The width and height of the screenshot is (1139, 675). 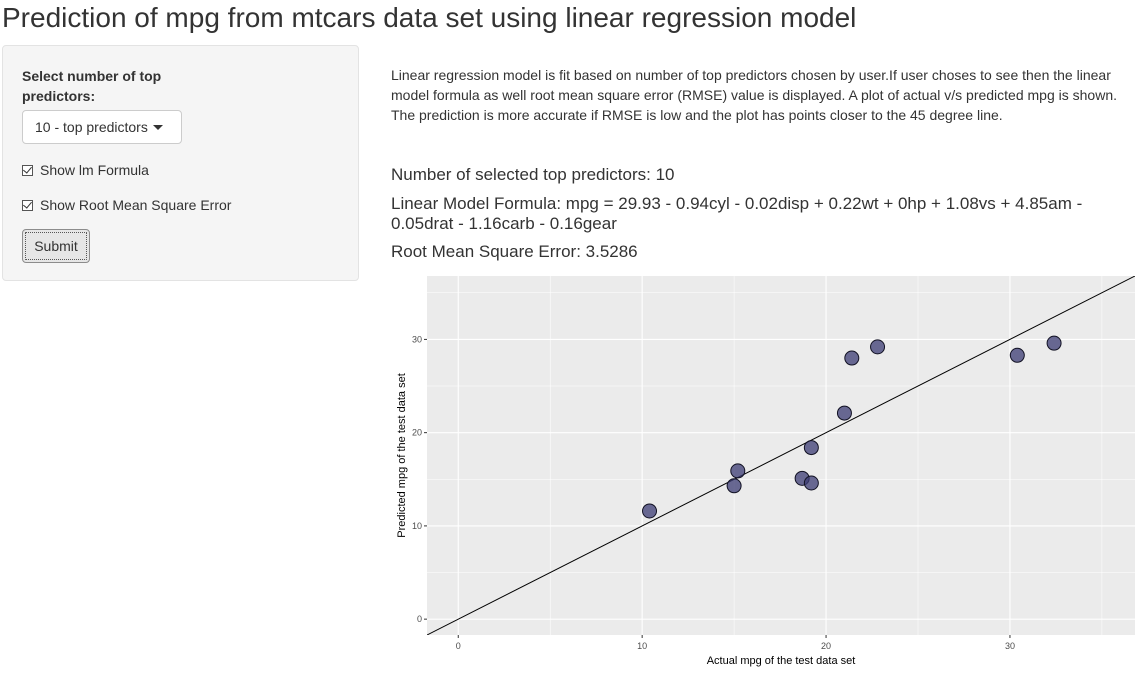 I want to click on caret-down-icon, so click(x=158, y=127).